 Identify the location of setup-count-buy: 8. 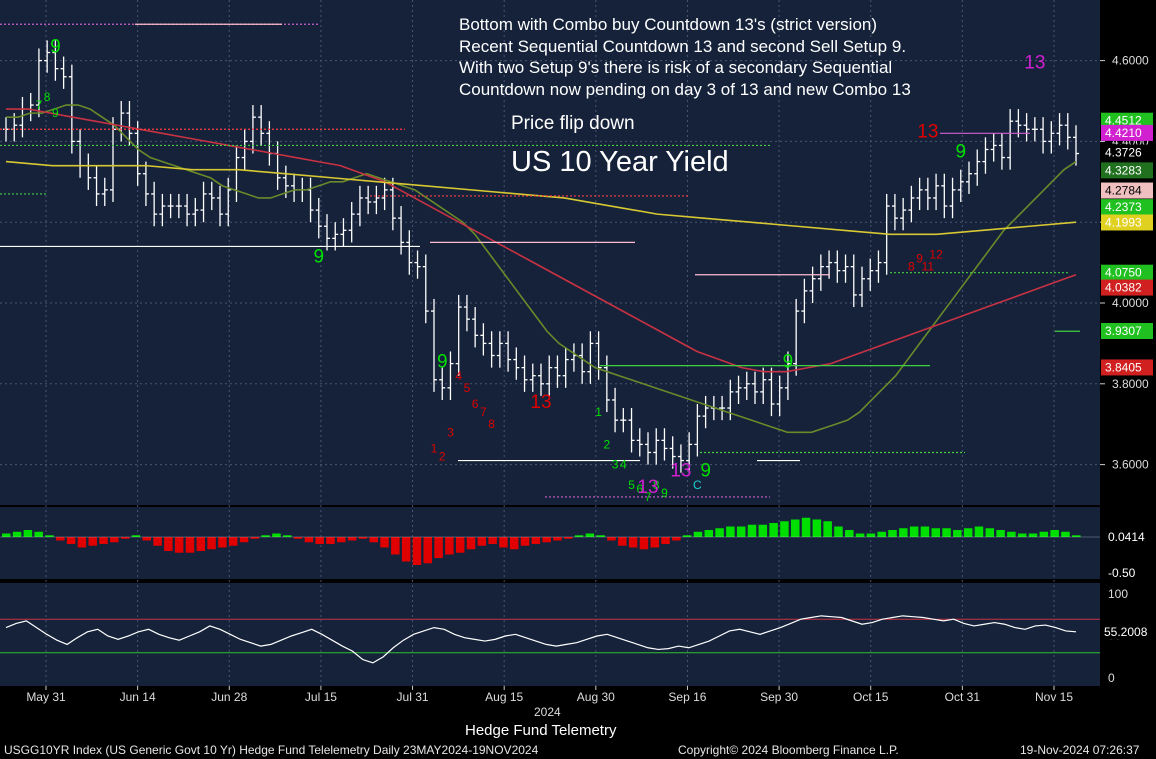
(47, 97).